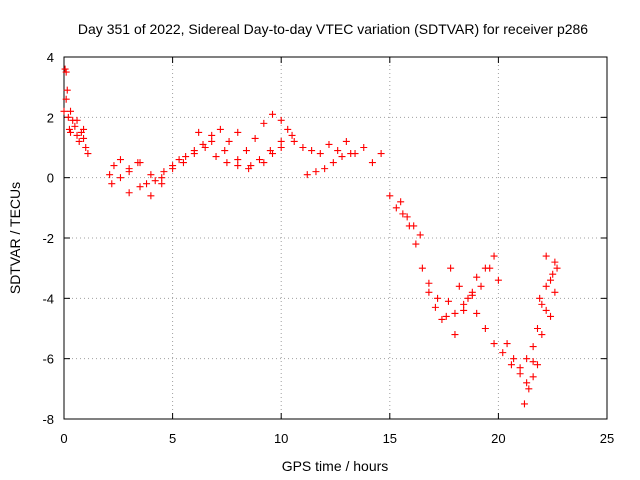 This screenshot has width=640, height=480. Describe the element at coordinates (48, 359) in the screenshot. I see `y-tick-label: -6` at that location.